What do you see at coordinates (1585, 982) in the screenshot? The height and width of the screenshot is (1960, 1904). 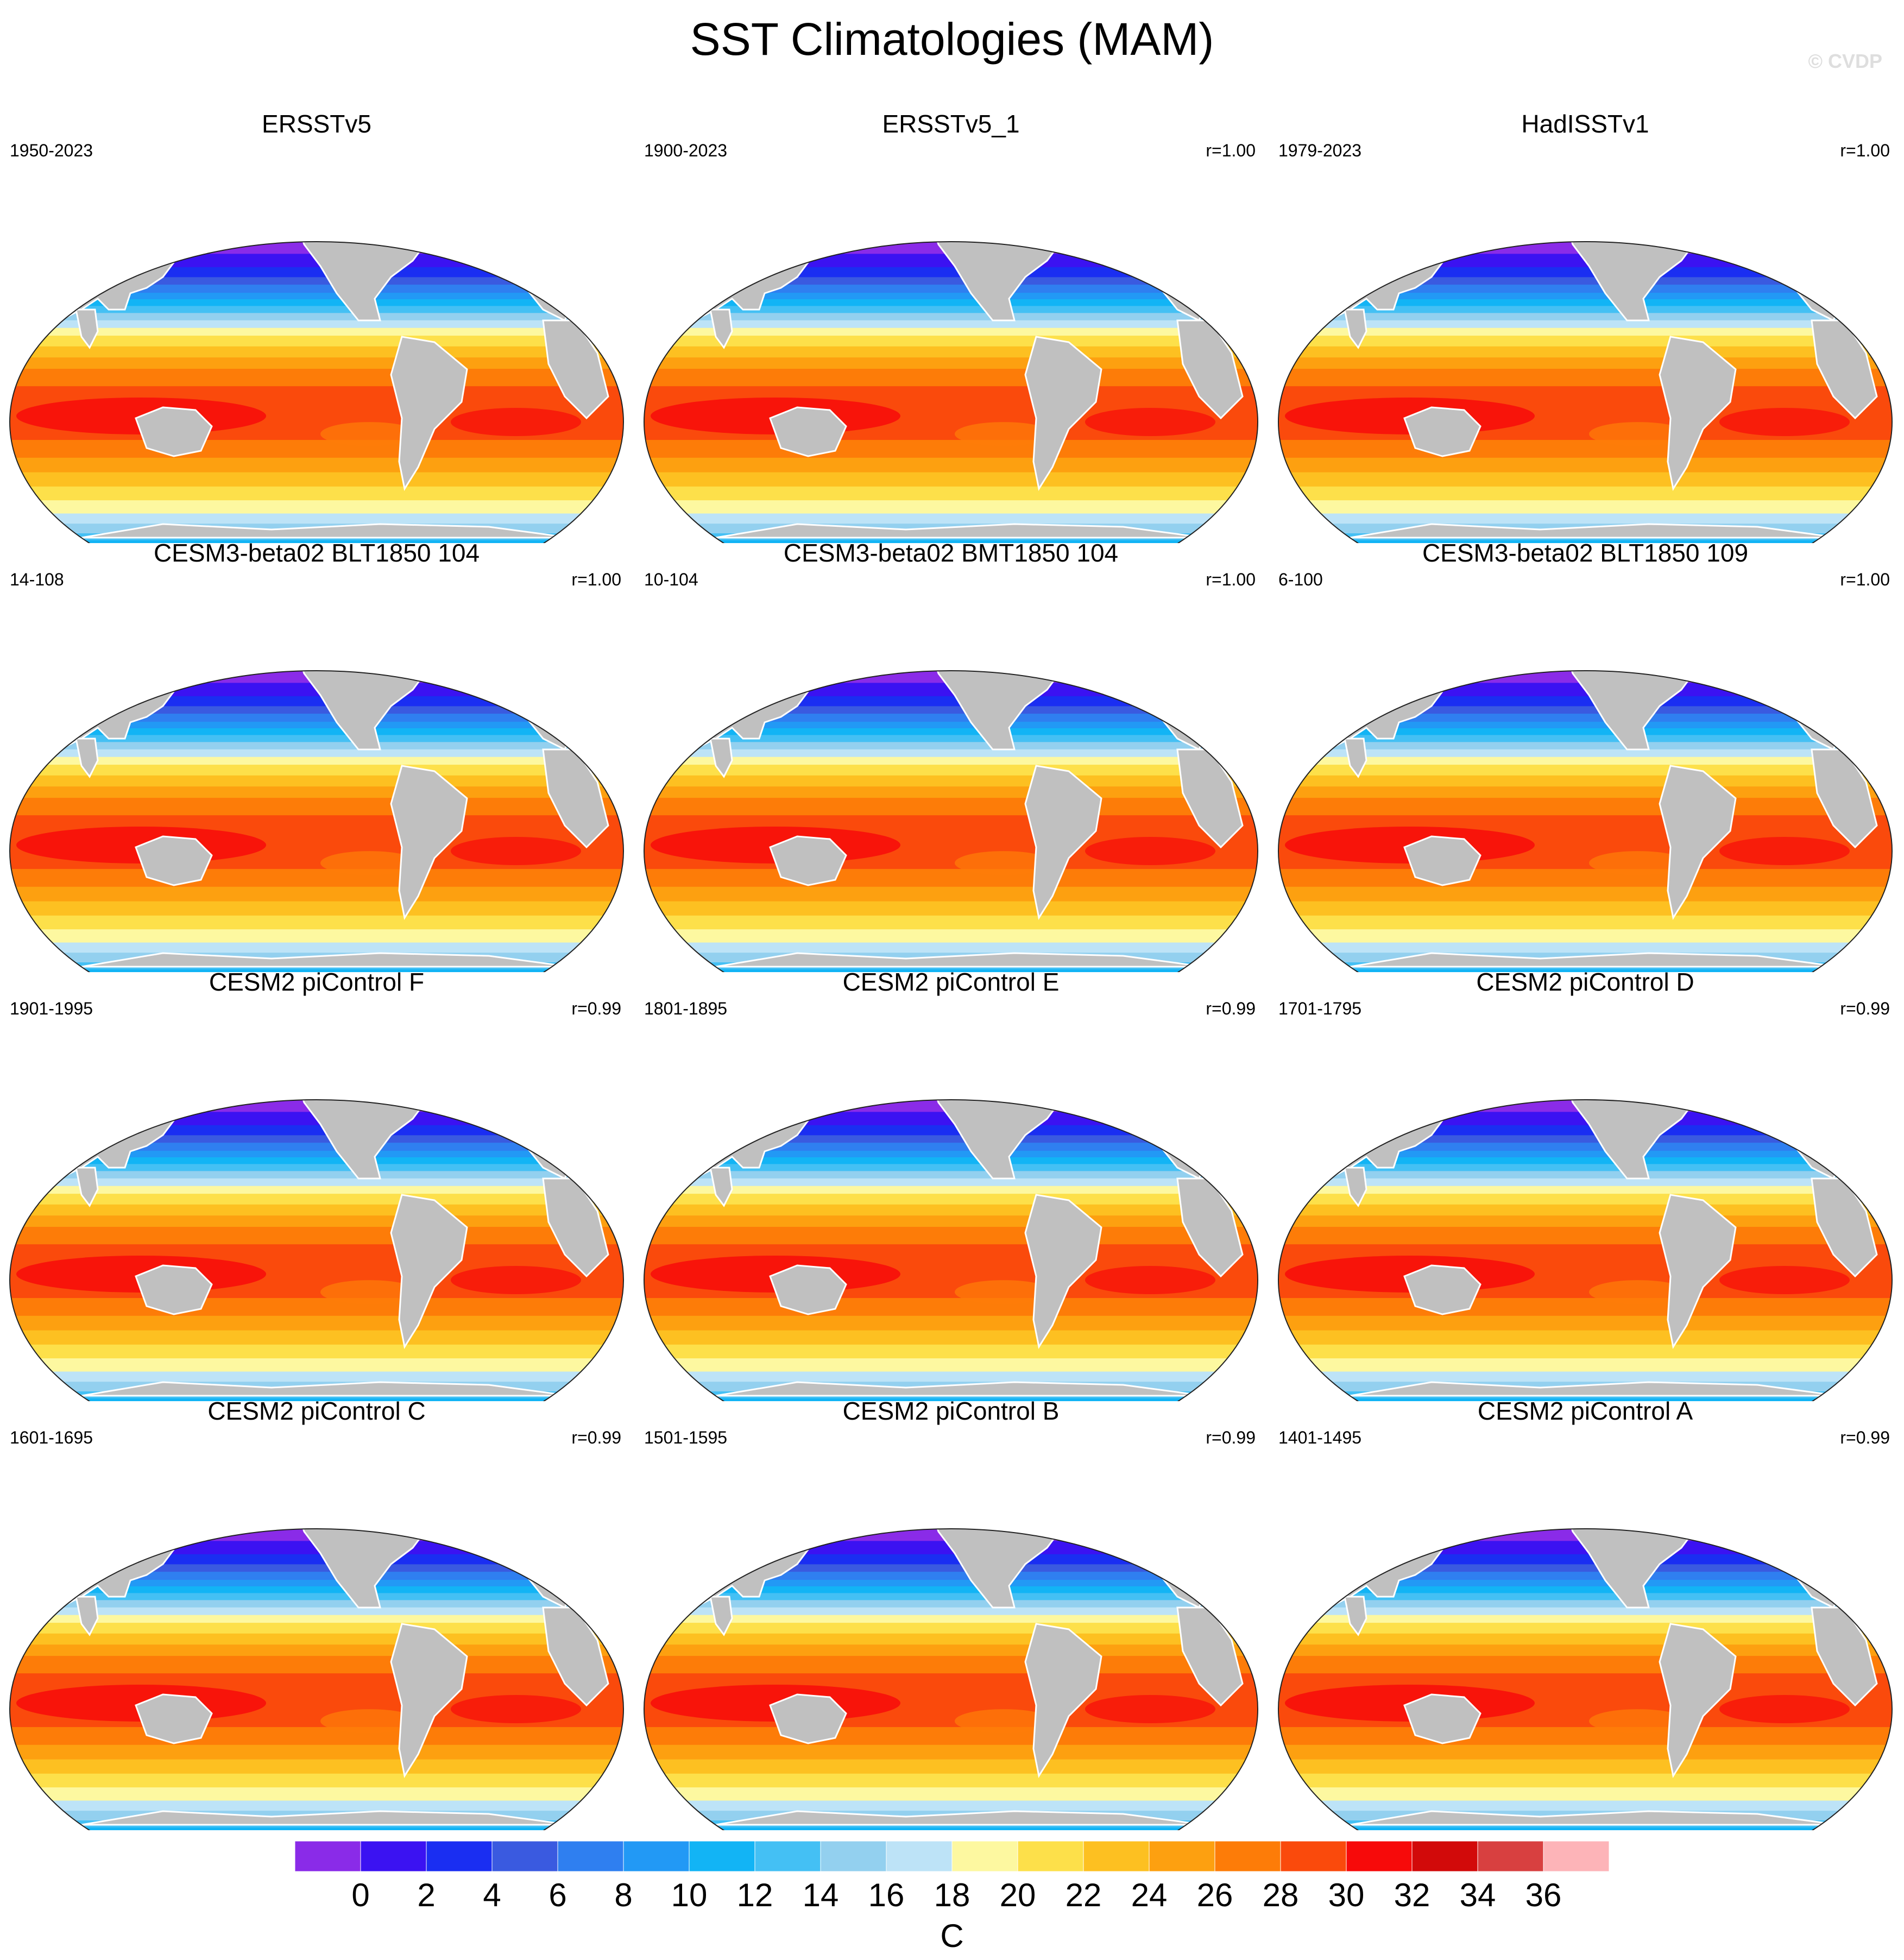 I see `panel-title: CESM2 piControl D` at bounding box center [1585, 982].